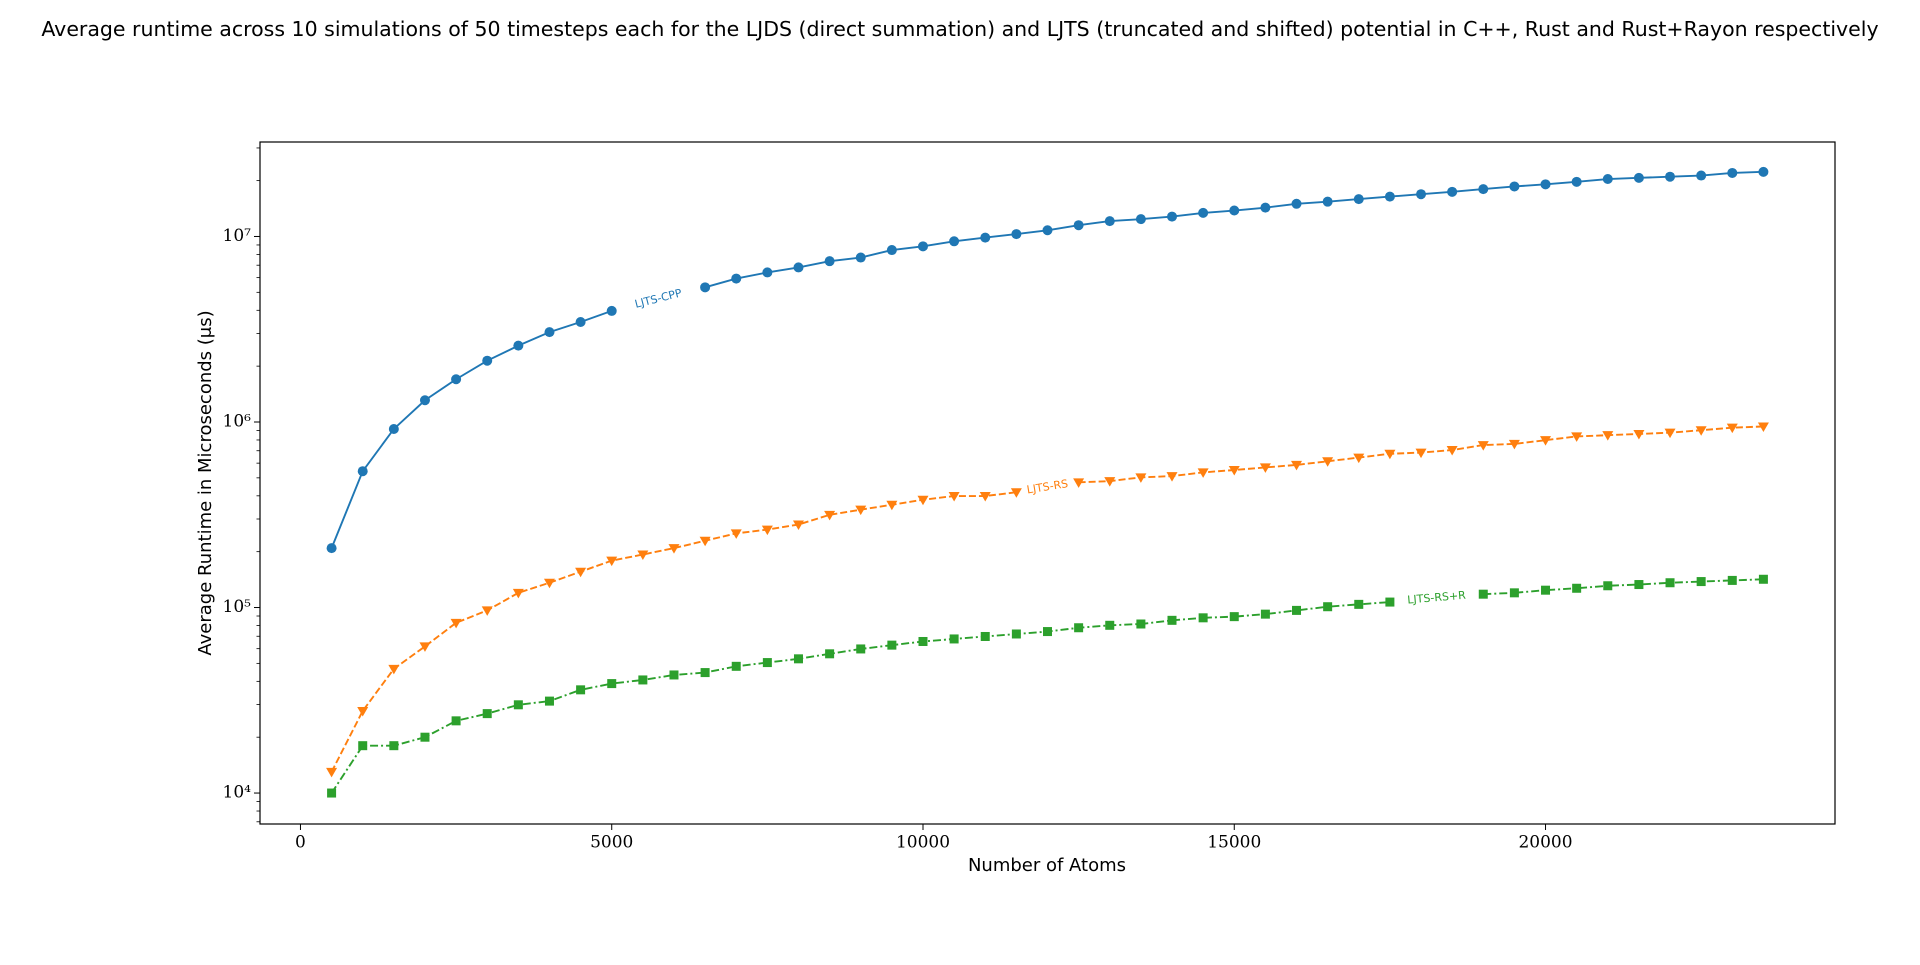  I want to click on x-tick-label: 5000, so click(611, 843).